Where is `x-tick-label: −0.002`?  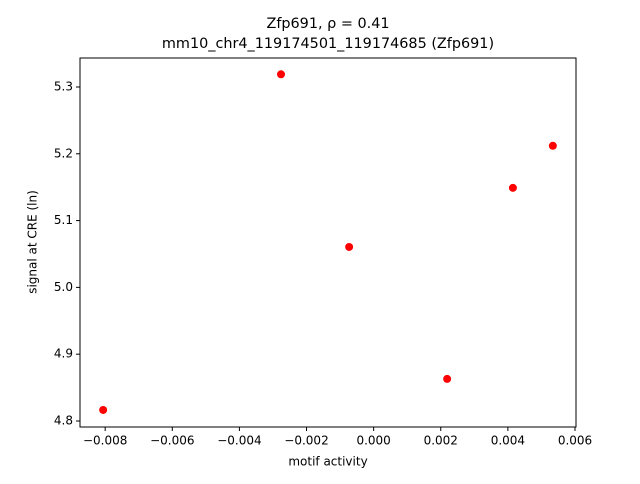 x-tick-label: −0.002 is located at coordinates (306, 441).